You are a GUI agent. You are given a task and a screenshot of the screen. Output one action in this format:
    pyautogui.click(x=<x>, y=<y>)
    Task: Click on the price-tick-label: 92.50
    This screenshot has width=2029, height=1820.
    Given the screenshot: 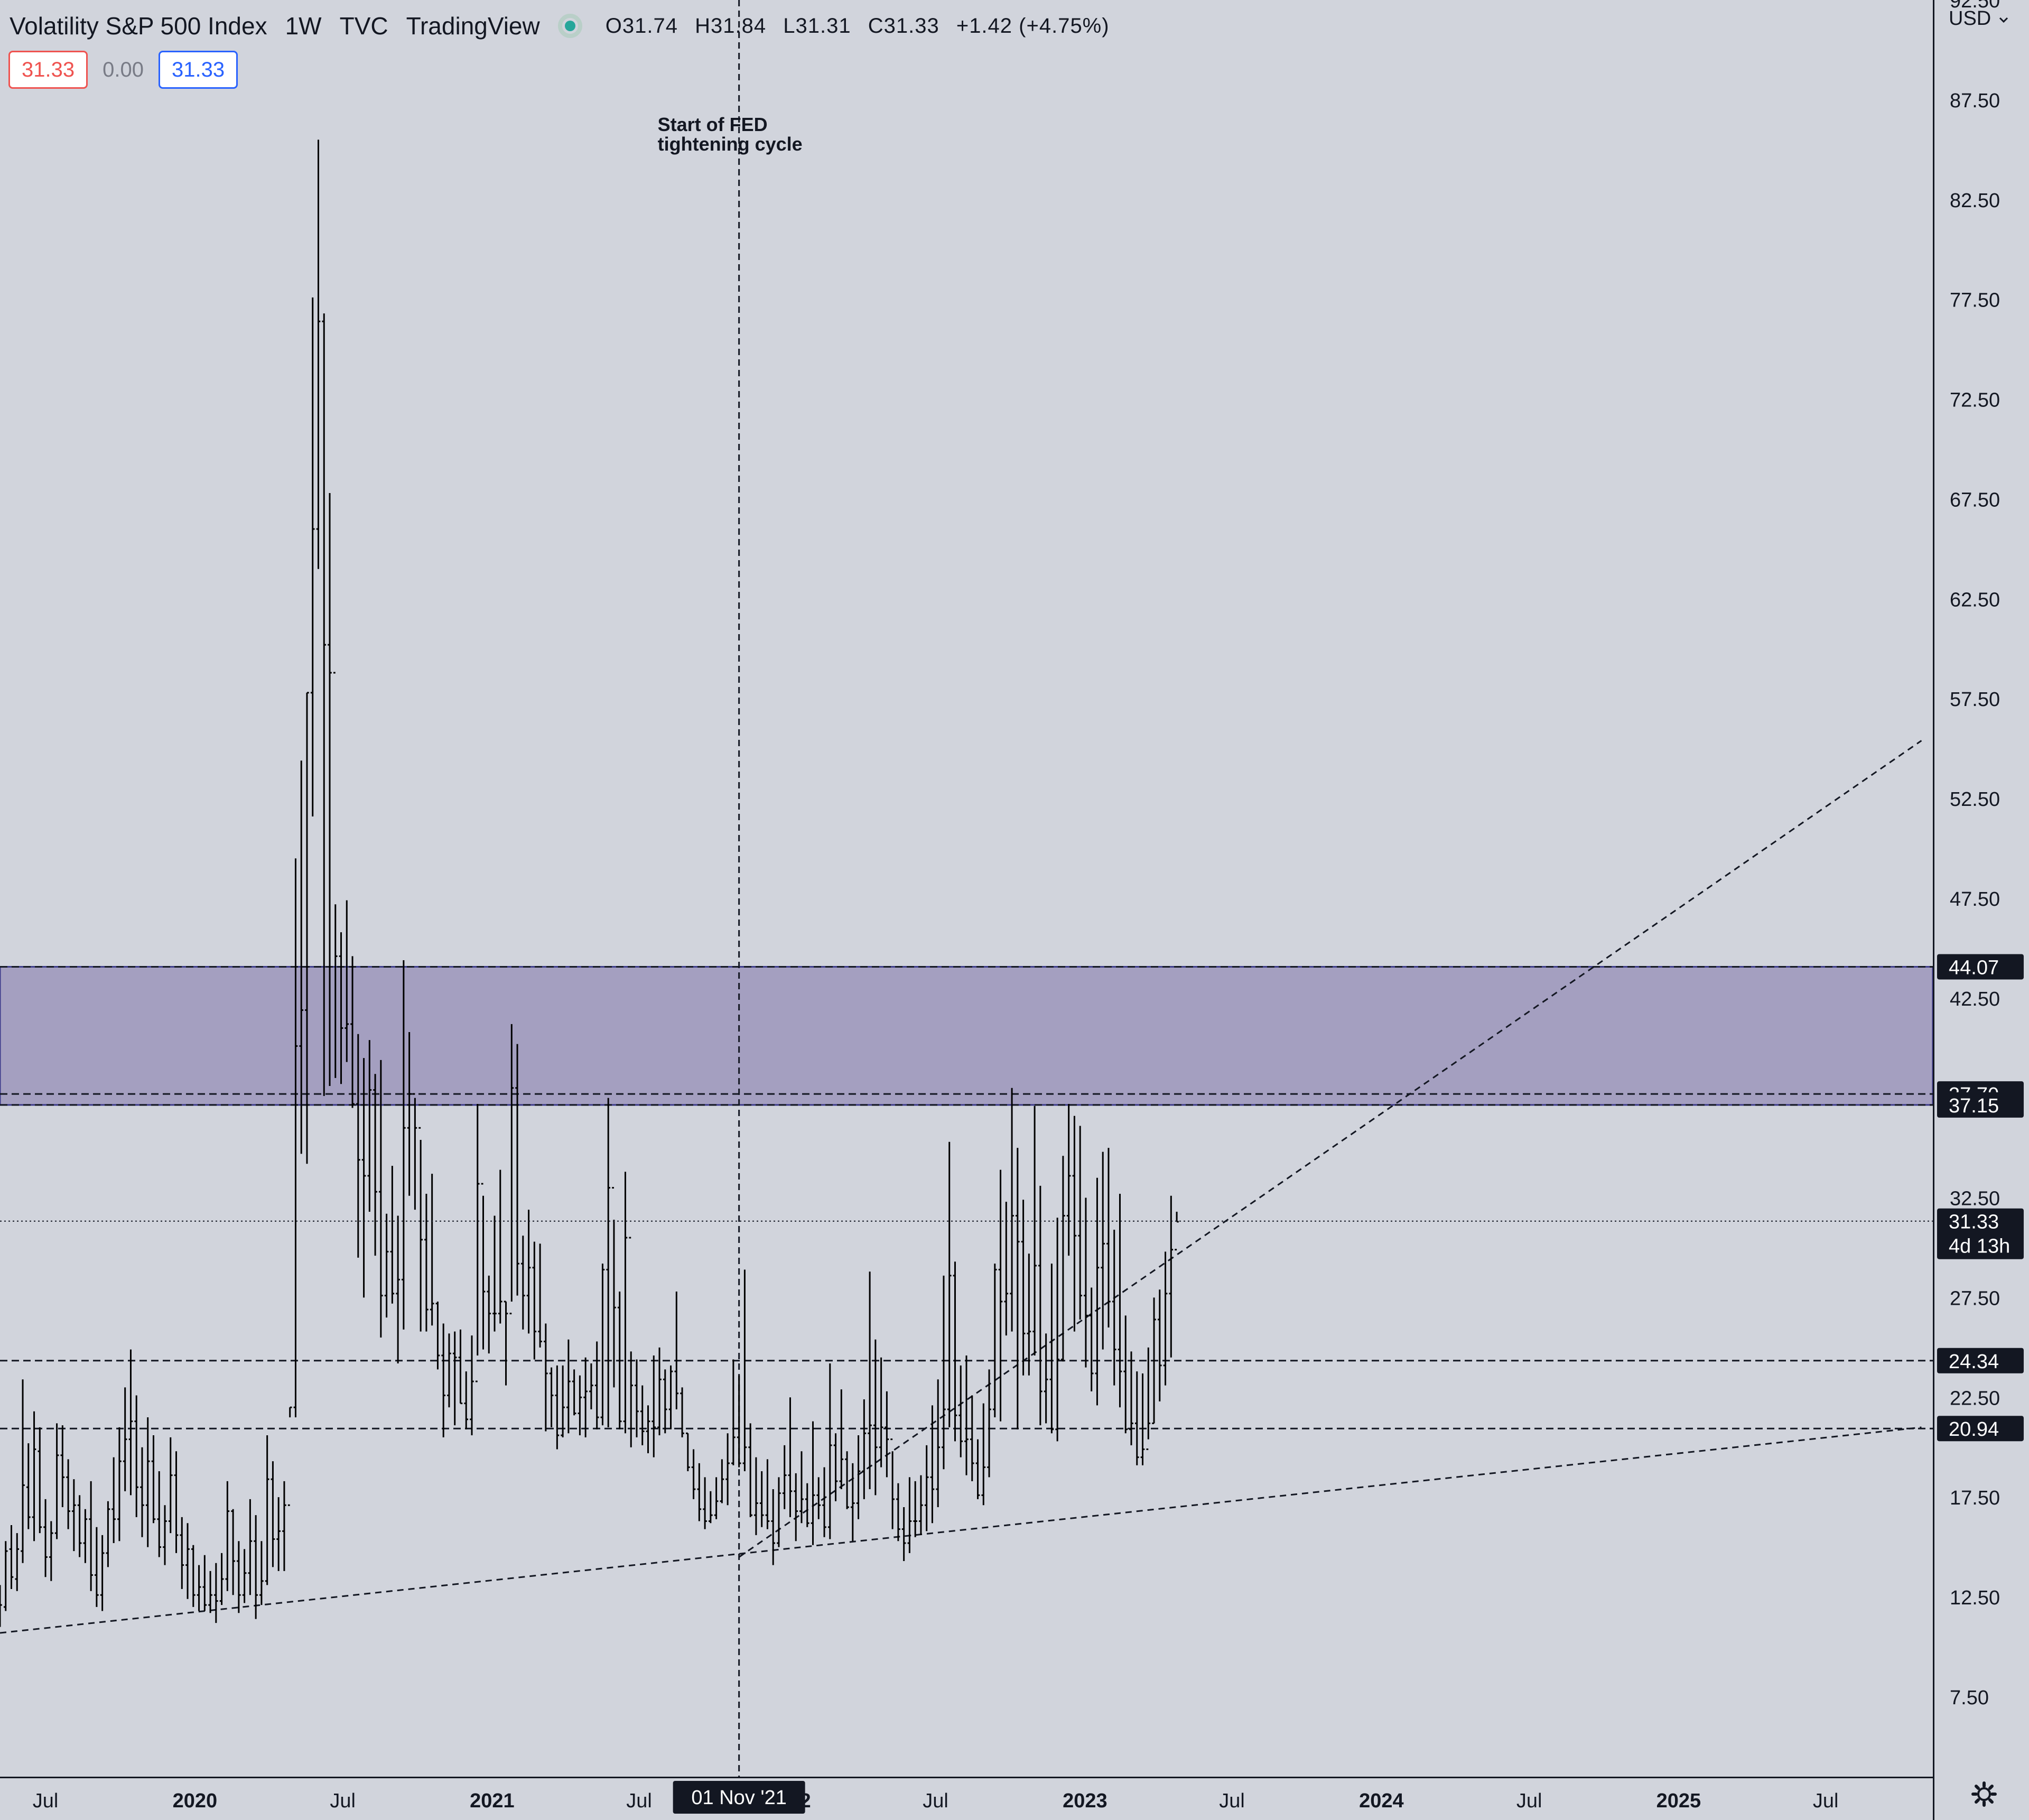 What is the action you would take?
    pyautogui.click(x=1975, y=6)
    